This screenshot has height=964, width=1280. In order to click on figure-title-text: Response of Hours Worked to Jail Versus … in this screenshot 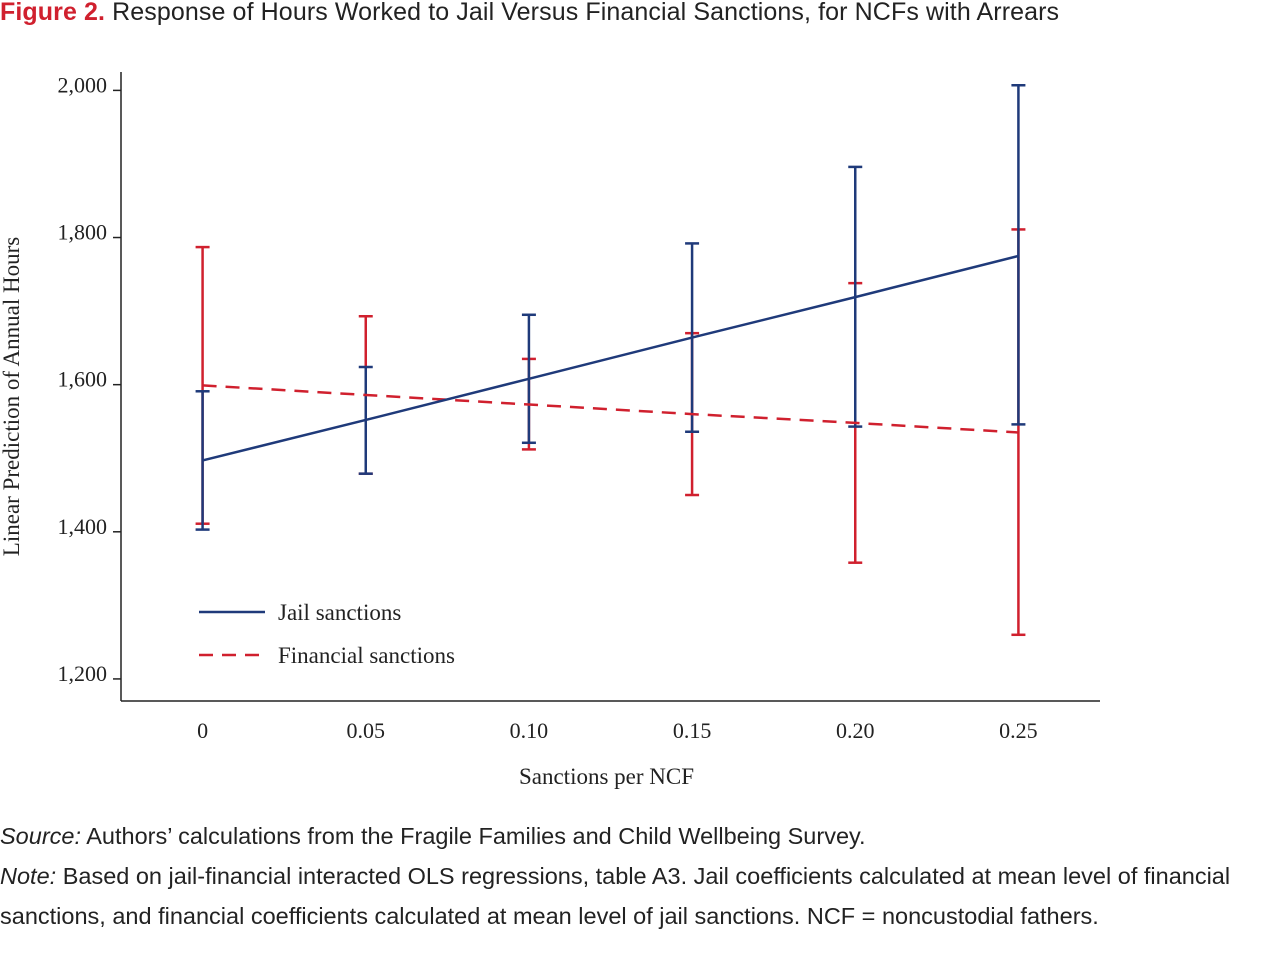, I will do `click(586, 13)`.